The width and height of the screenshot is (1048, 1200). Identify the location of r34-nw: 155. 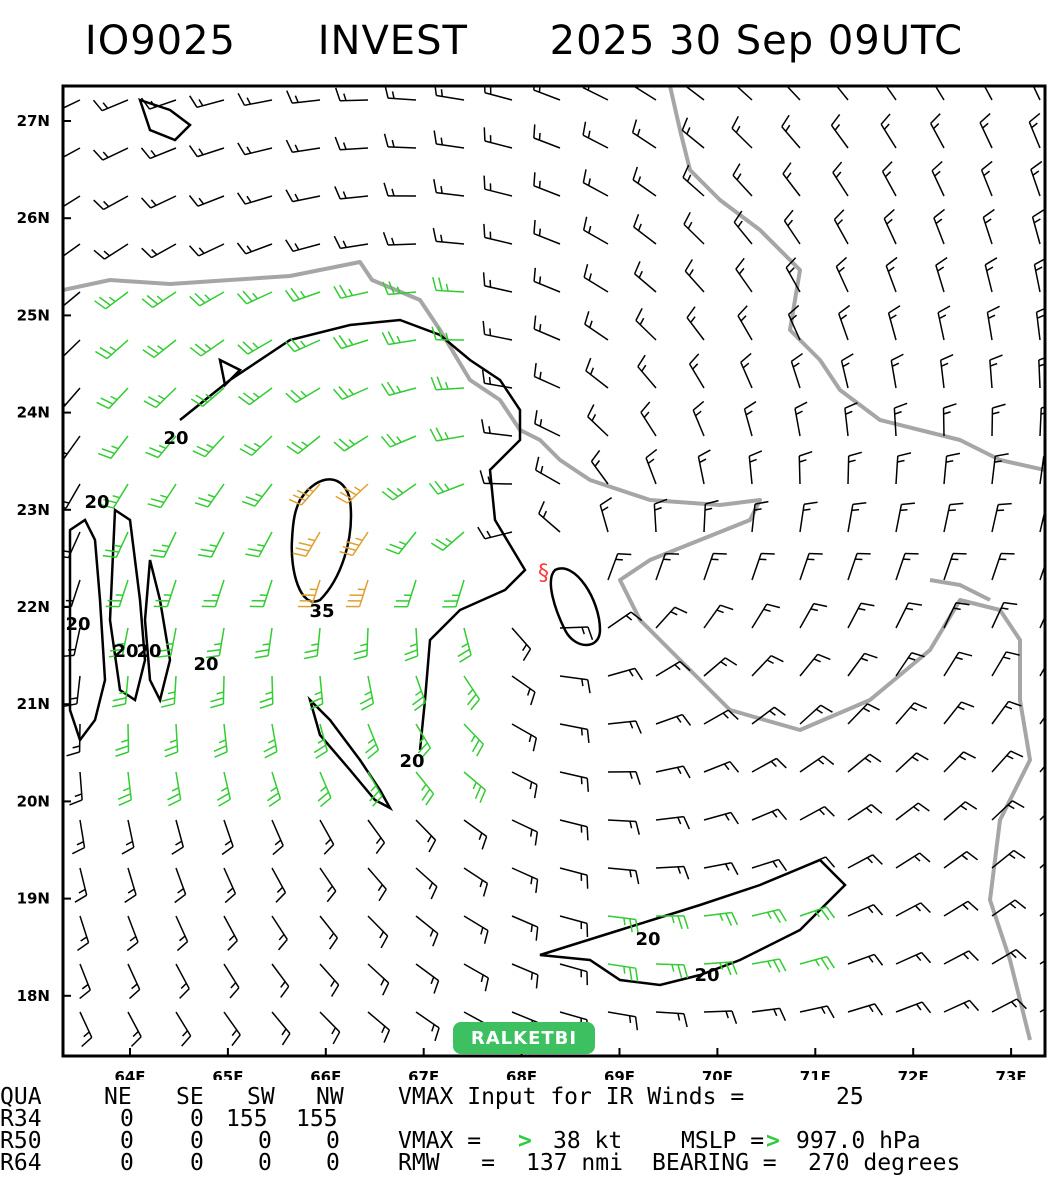
(317, 1119).